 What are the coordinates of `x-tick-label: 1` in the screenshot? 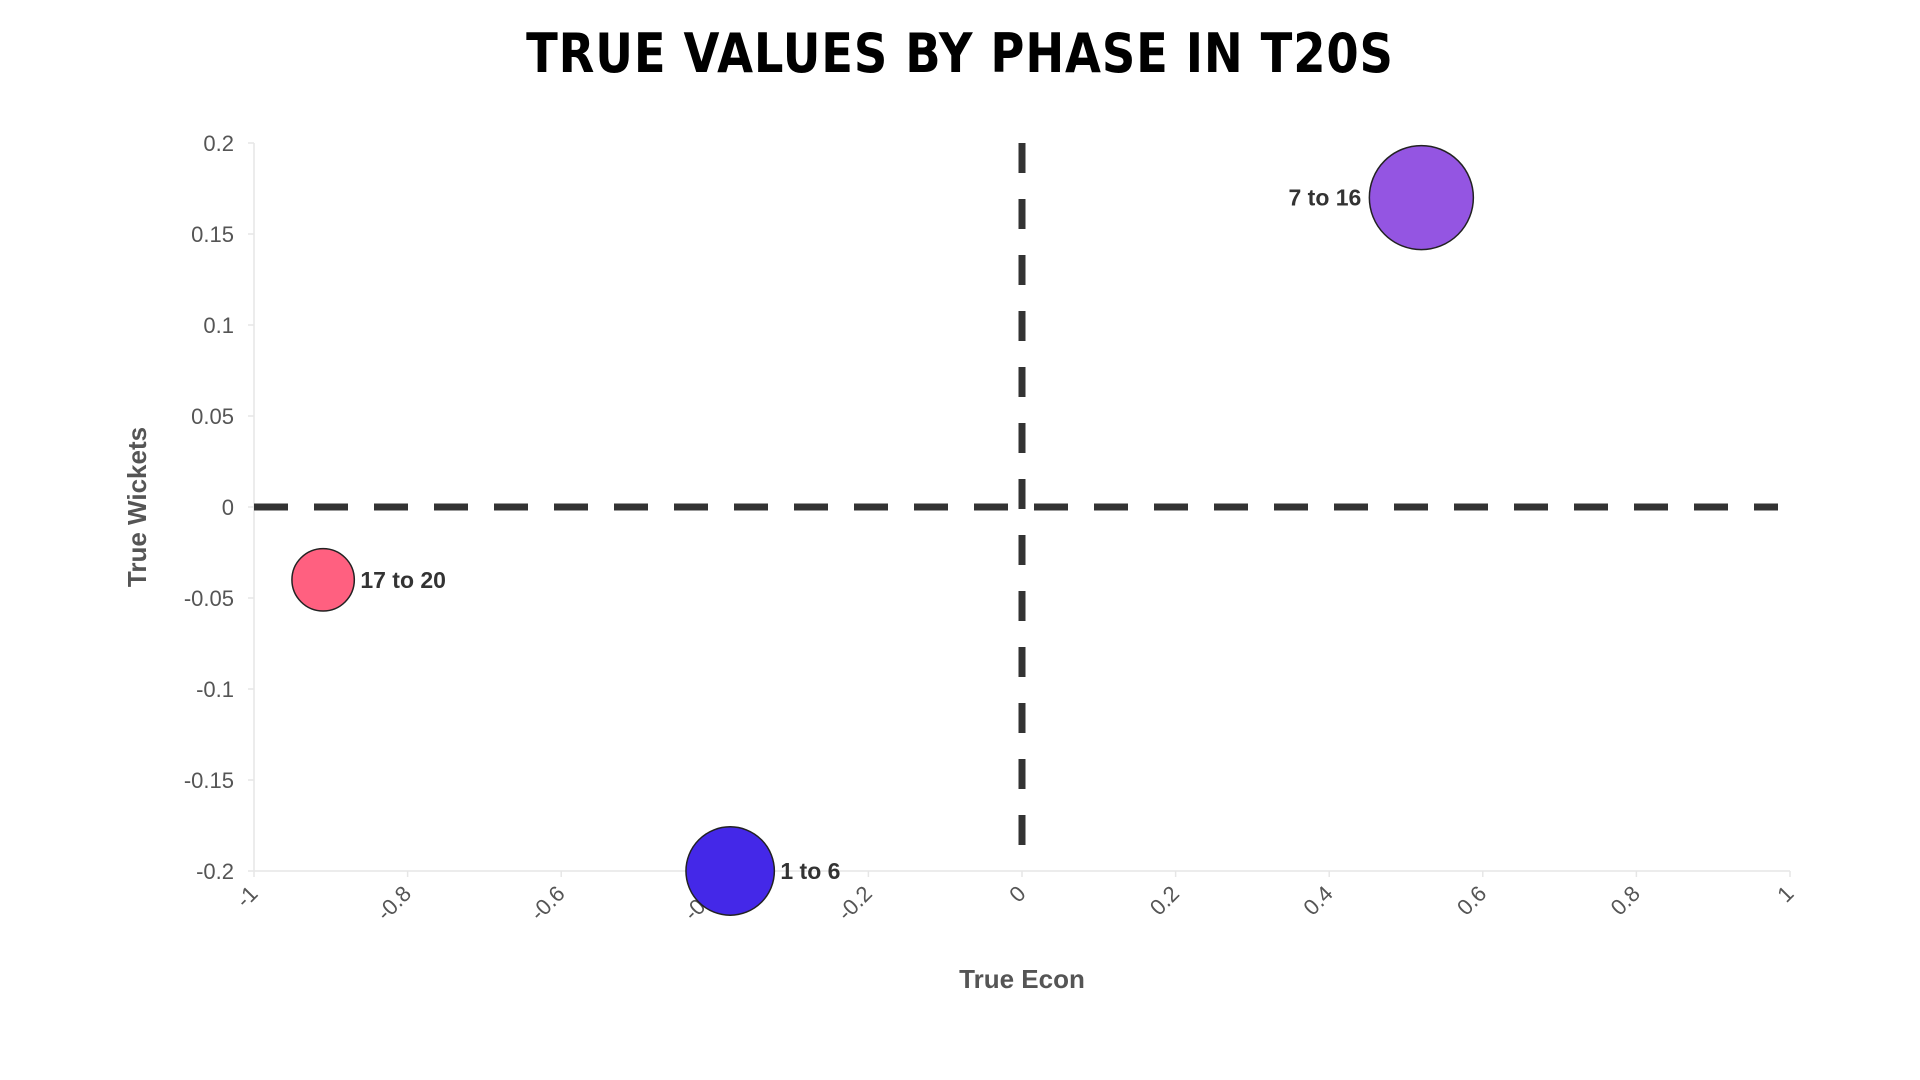 It's located at (1785, 894).